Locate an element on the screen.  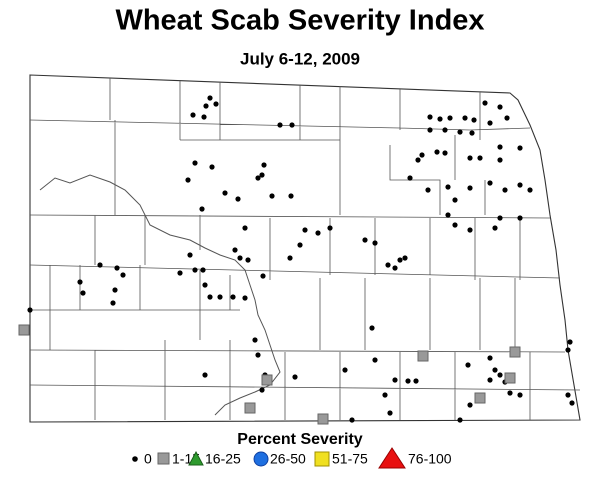
legend-title: Percent Severity is located at coordinates (300, 439).